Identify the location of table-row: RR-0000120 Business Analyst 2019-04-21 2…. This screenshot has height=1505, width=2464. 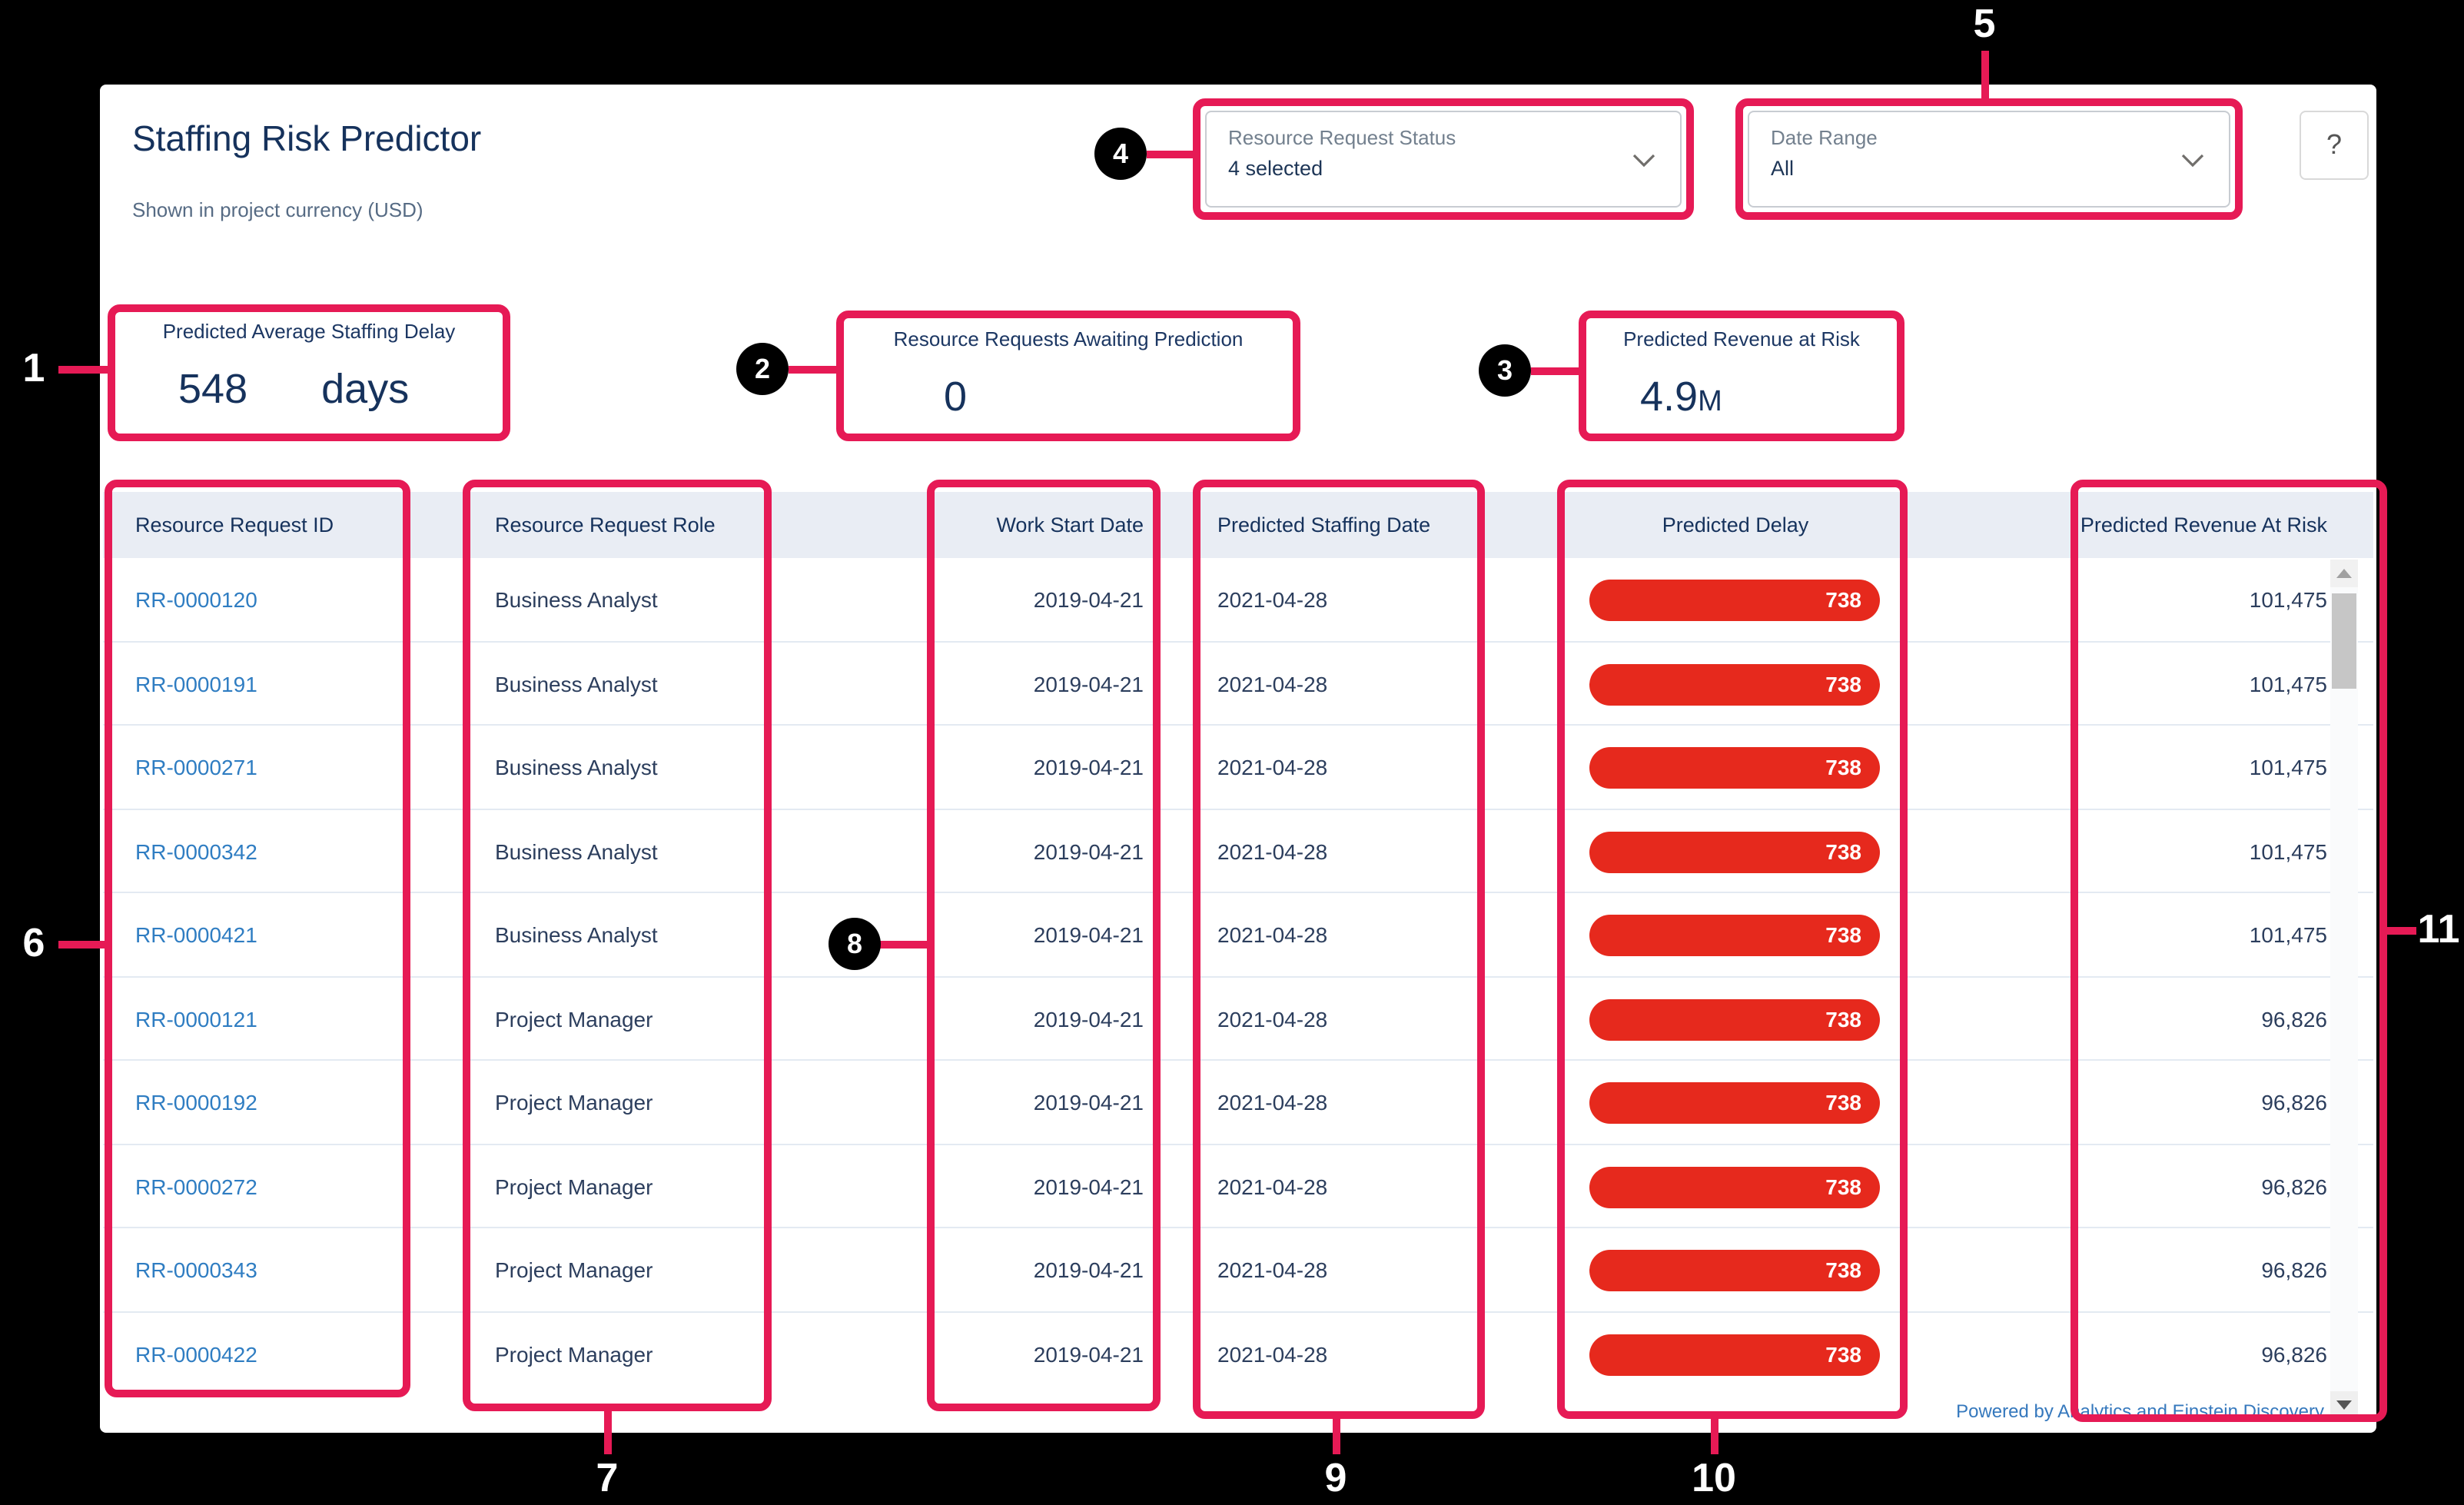
(1238, 600).